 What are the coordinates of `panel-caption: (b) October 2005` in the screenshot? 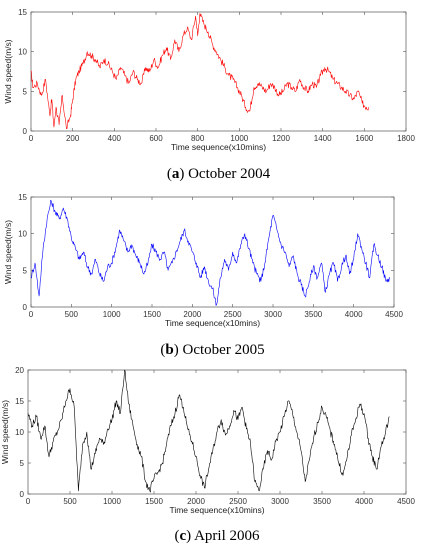 It's located at (212, 350).